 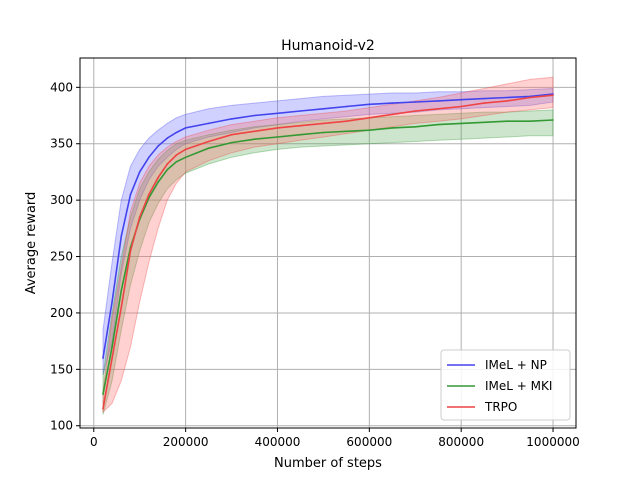 What do you see at coordinates (335, 438) in the screenshot?
I see `x-axis-ticks: 0 200000 400000 600000 800000 1000000` at bounding box center [335, 438].